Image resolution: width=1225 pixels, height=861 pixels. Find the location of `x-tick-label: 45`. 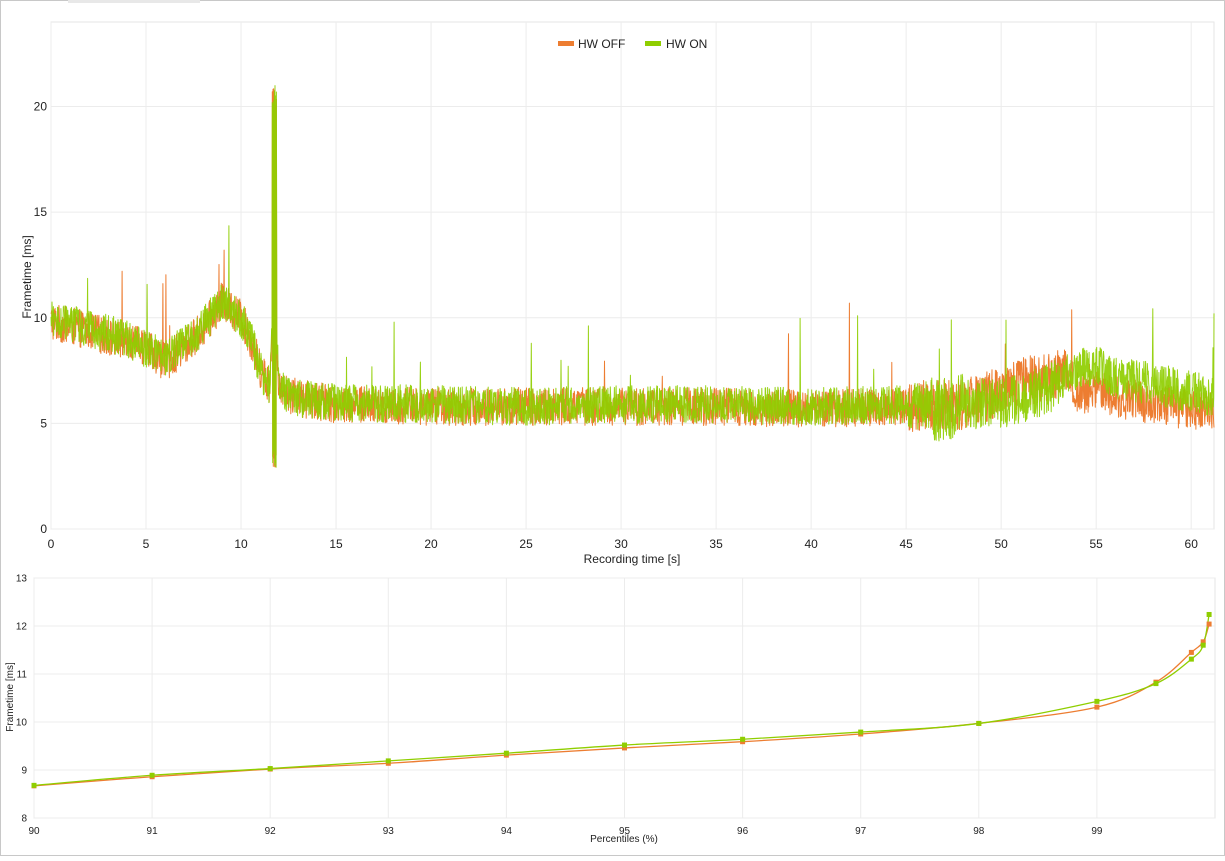

x-tick-label: 45 is located at coordinates (906, 544).